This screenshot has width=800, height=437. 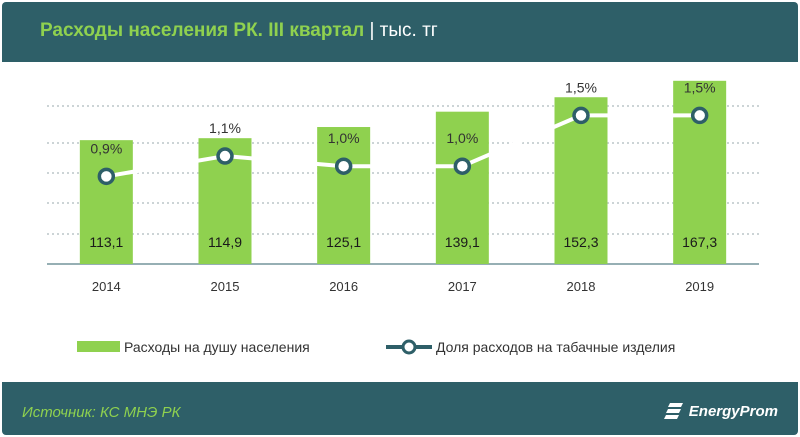 What do you see at coordinates (106, 286) in the screenshot?
I see `x-tick-label: 2014` at bounding box center [106, 286].